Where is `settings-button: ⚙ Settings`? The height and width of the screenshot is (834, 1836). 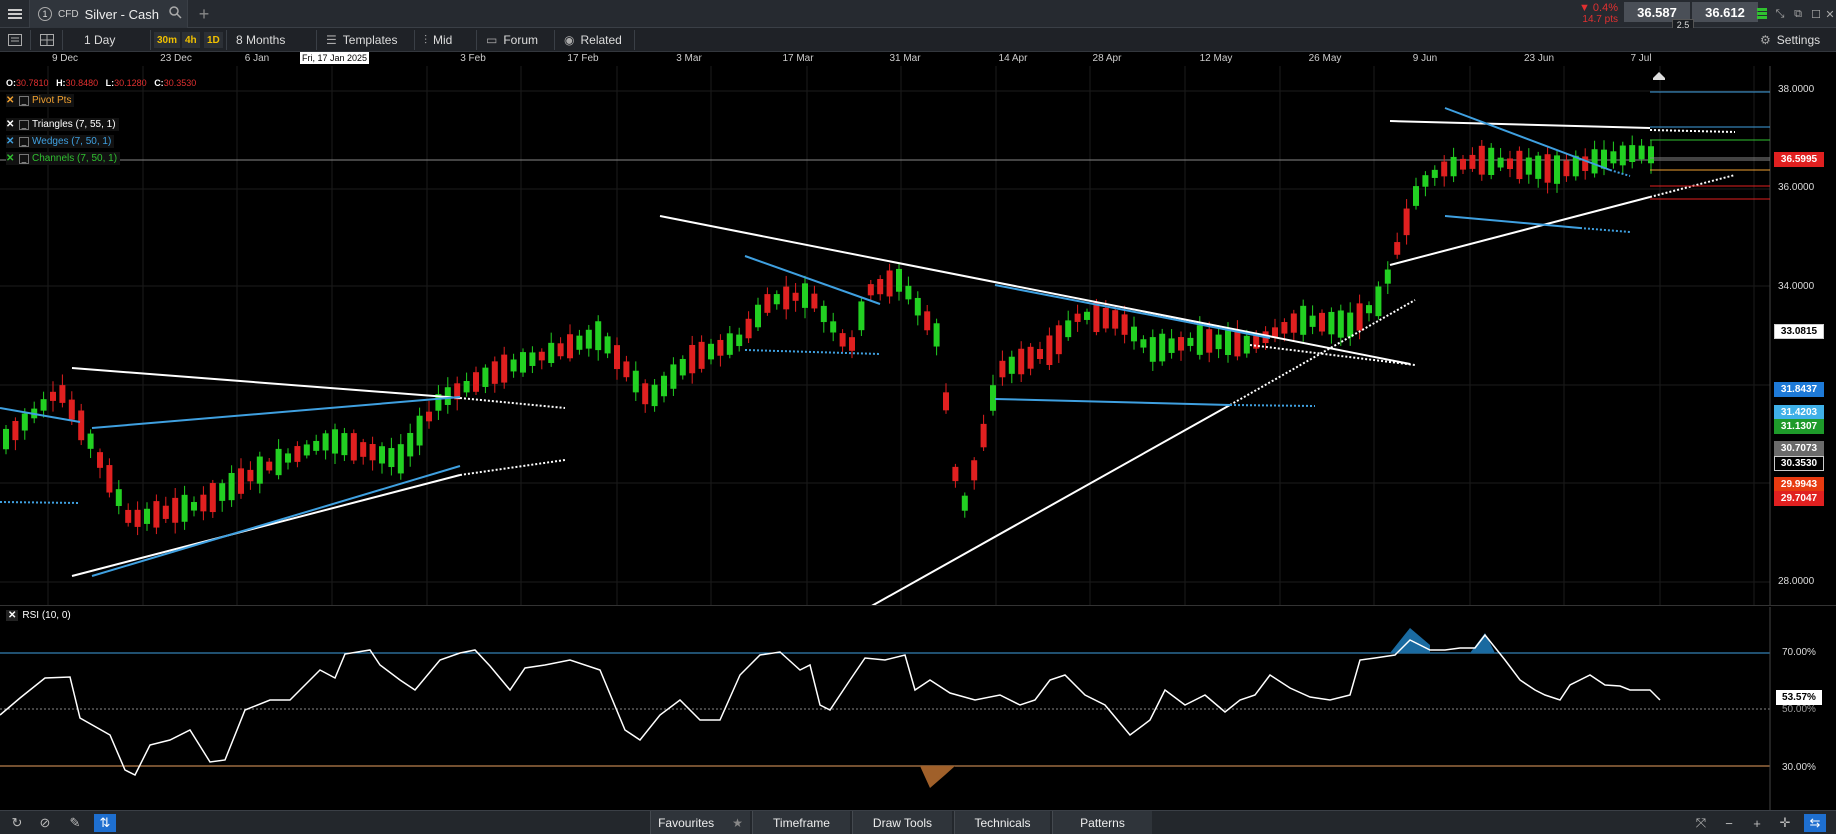
settings-button: ⚙ Settings is located at coordinates (1790, 40).